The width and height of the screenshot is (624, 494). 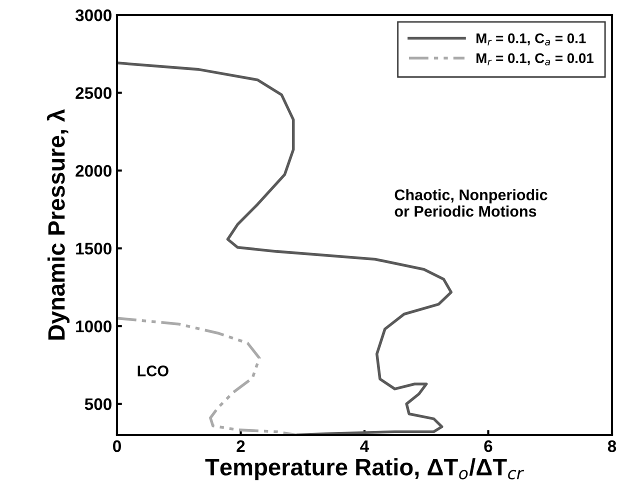 What do you see at coordinates (535, 59) in the screenshot?
I see `legend-label: M$_{r}$ = 0.1, C$_{a}$ = 0.01` at bounding box center [535, 59].